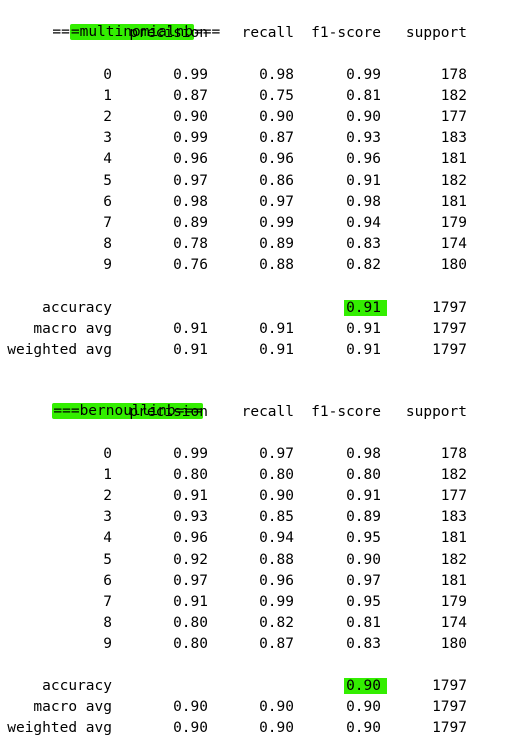  I want to click on precision-value: 0.99, so click(190, 75).